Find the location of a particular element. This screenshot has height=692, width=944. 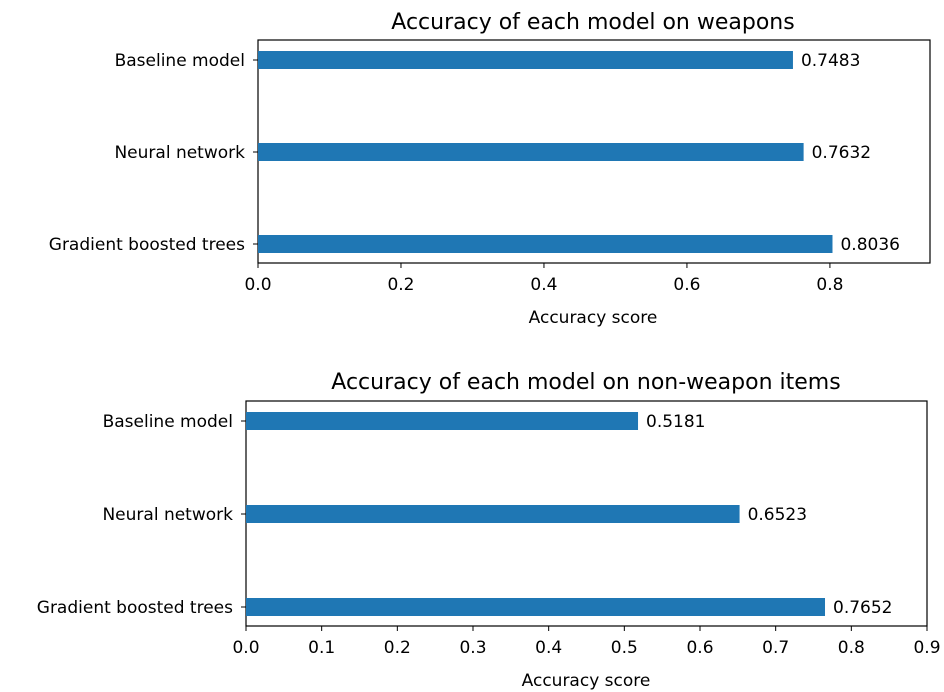

x-tick-label: 0.5 is located at coordinates (624, 648).